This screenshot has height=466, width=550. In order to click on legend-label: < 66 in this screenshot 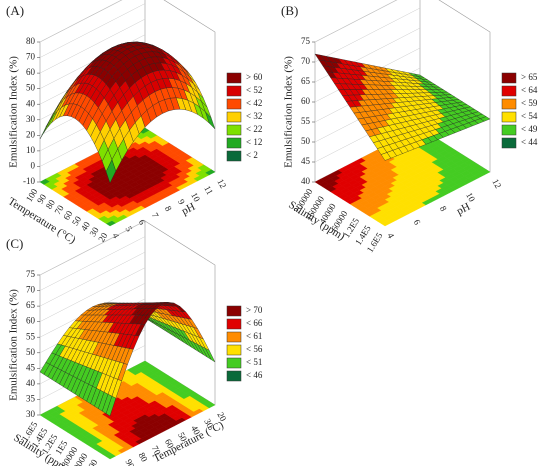, I will do `click(254, 323)`.